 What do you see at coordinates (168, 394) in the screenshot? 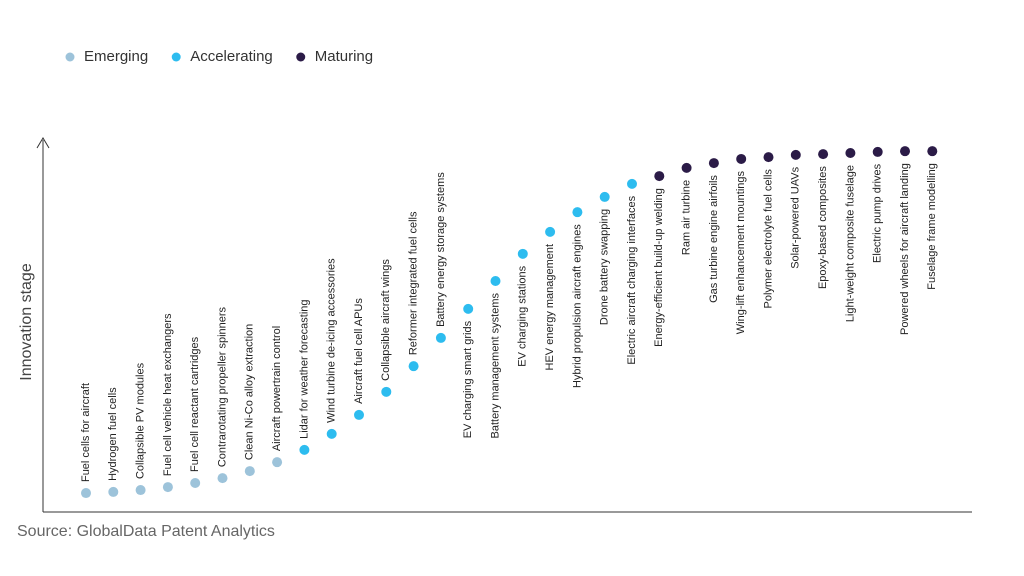
I see `point-label: Fuel cell vehicle heat exchangers` at bounding box center [168, 394].